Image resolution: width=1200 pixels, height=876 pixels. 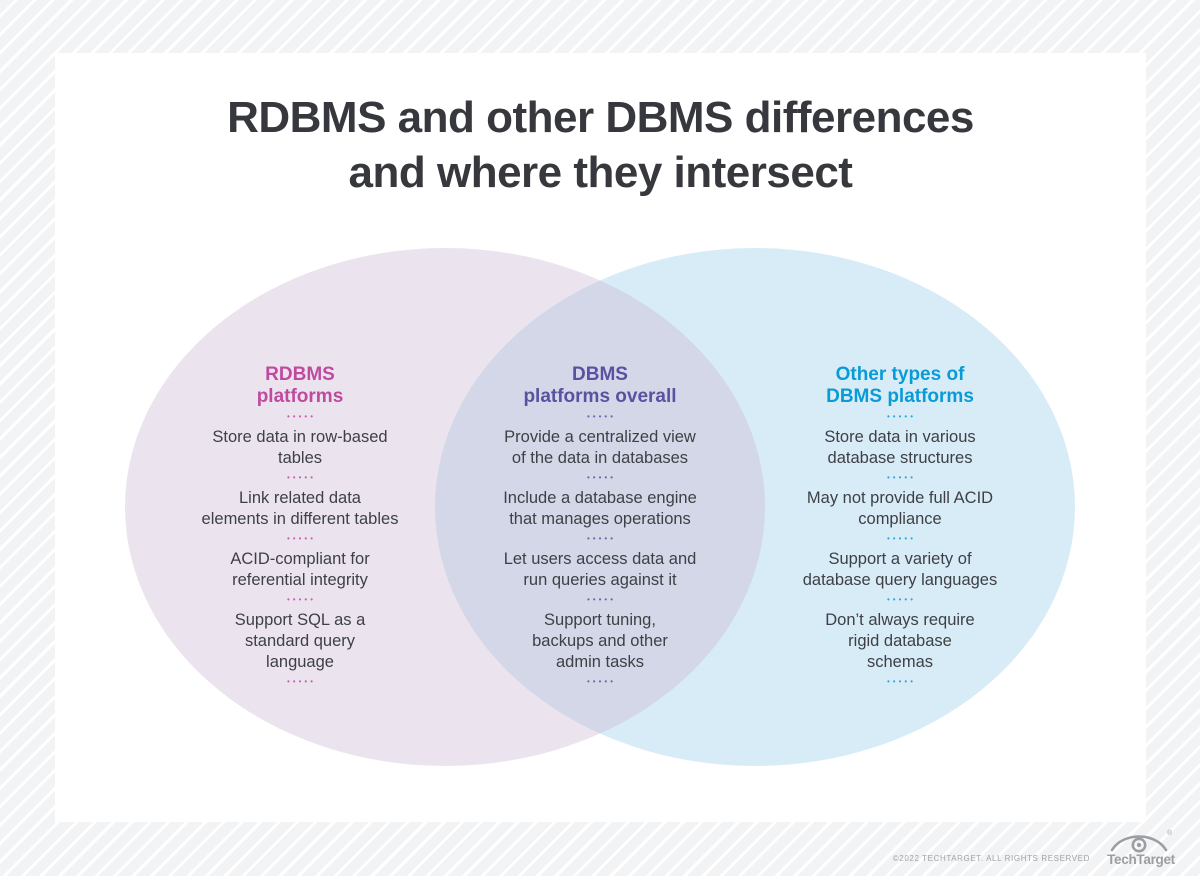 What do you see at coordinates (991, 858) in the screenshot?
I see `copyright-text: ©2022 TECHTARGET. ALL RIGHTS RESERVED` at bounding box center [991, 858].